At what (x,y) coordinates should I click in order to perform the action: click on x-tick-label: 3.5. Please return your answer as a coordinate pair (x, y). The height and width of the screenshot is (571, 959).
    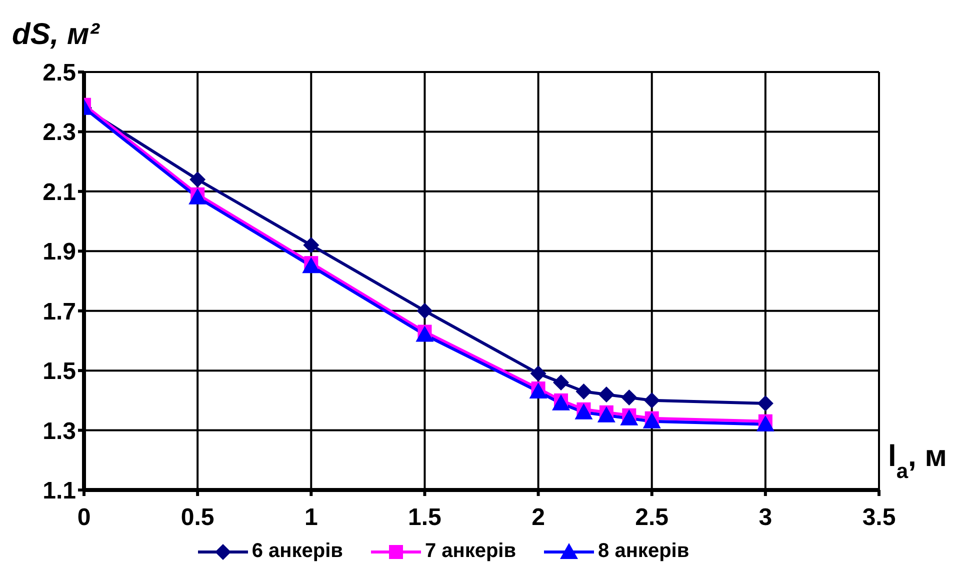
    Looking at the image, I should click on (879, 518).